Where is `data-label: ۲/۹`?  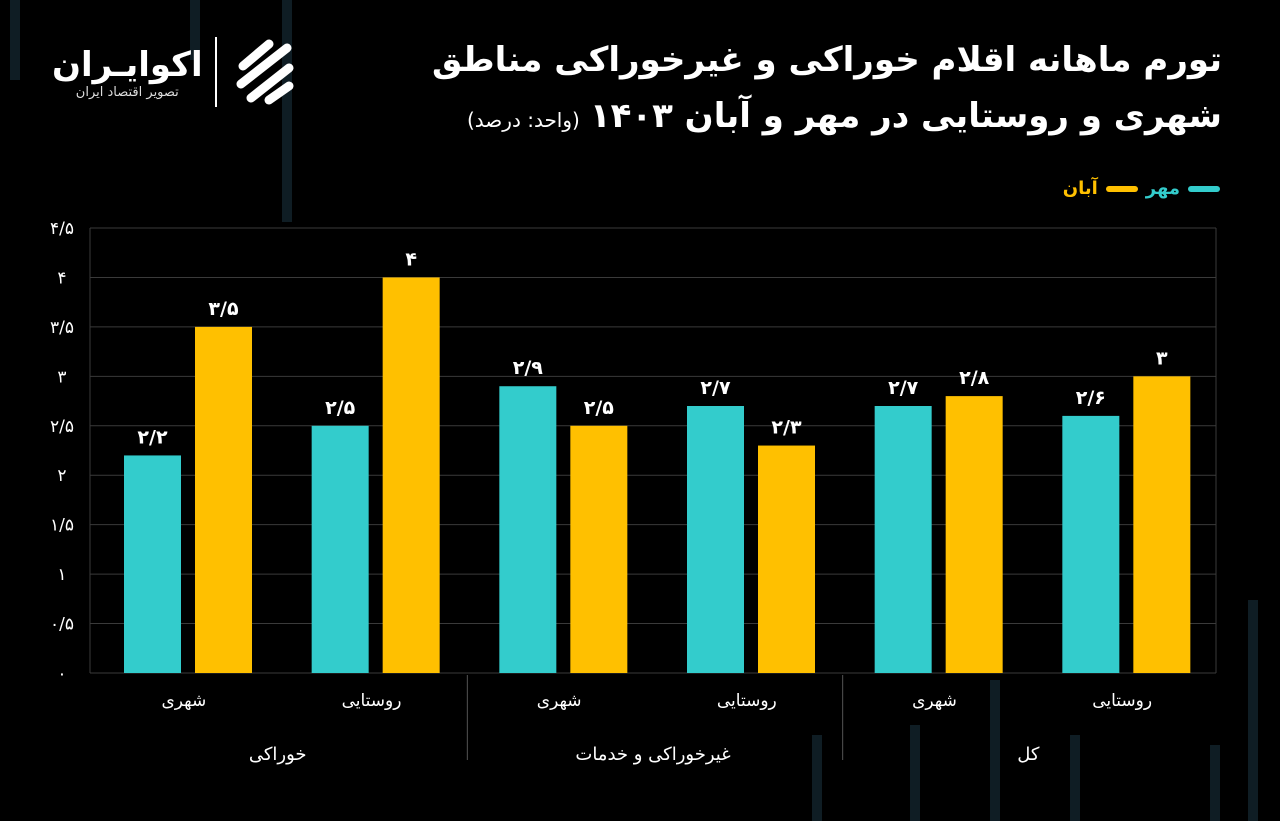 data-label: ۲/۹ is located at coordinates (528, 368).